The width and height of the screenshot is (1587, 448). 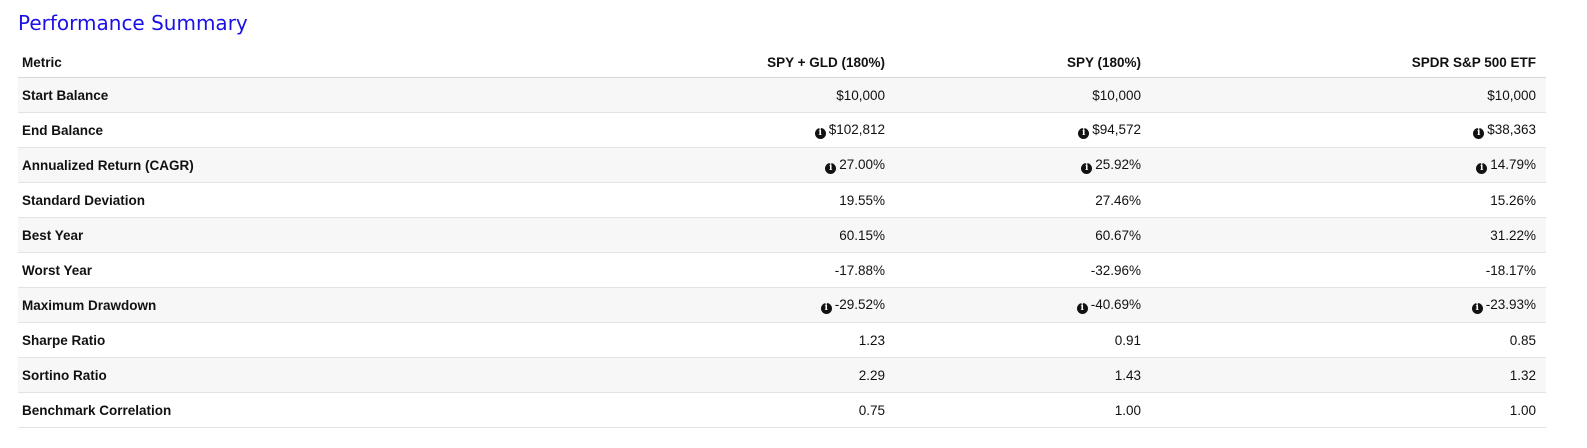 I want to click on table-row: Sortino Ratio 2.29 1.43 1.32, so click(x=782, y=375).